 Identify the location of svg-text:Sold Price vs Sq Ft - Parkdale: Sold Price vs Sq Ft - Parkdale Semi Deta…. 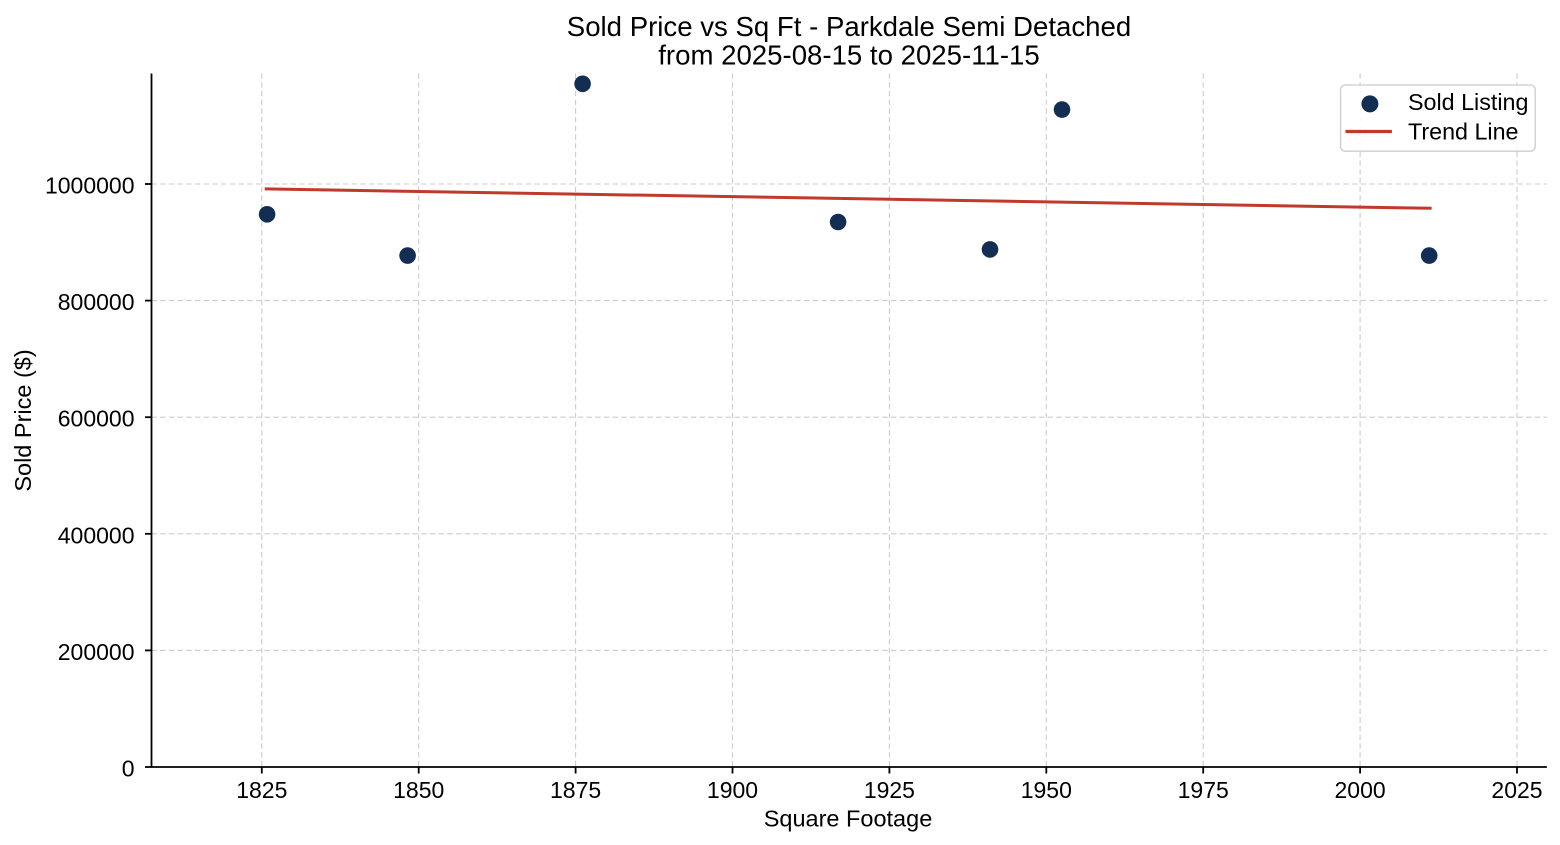
(849, 26).